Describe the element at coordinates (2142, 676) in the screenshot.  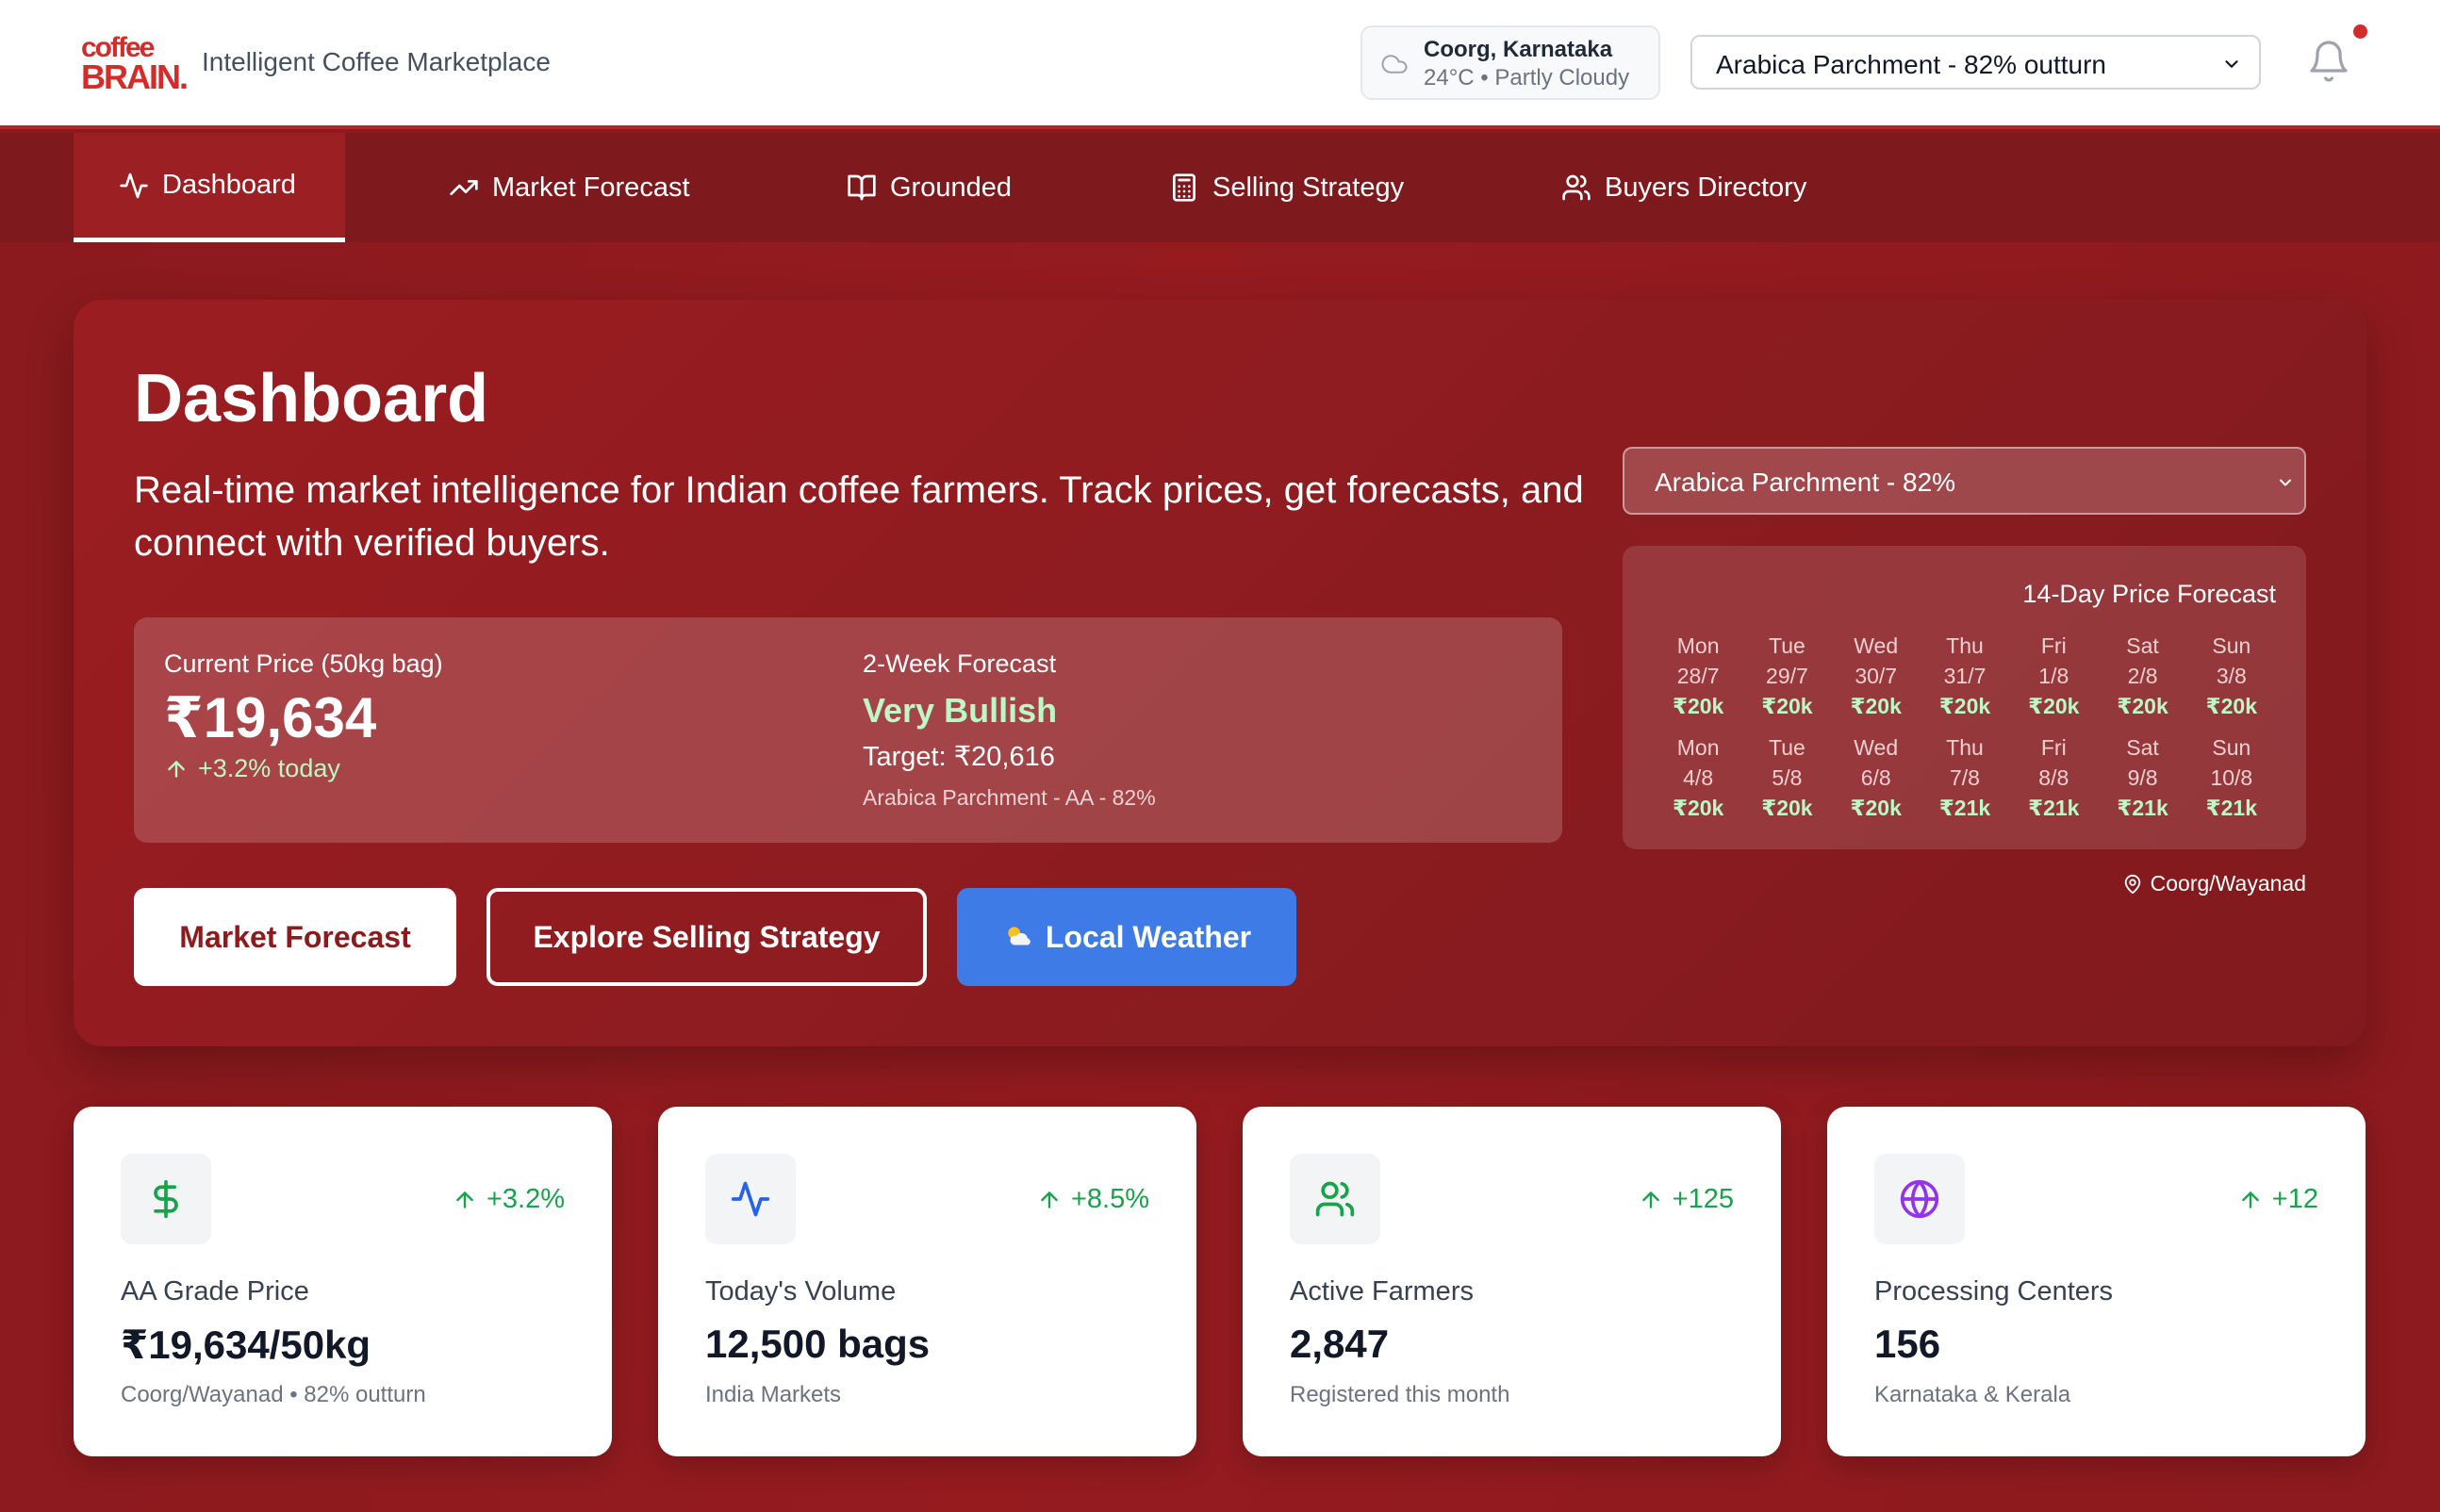
I see `forecast-date: 2/8` at that location.